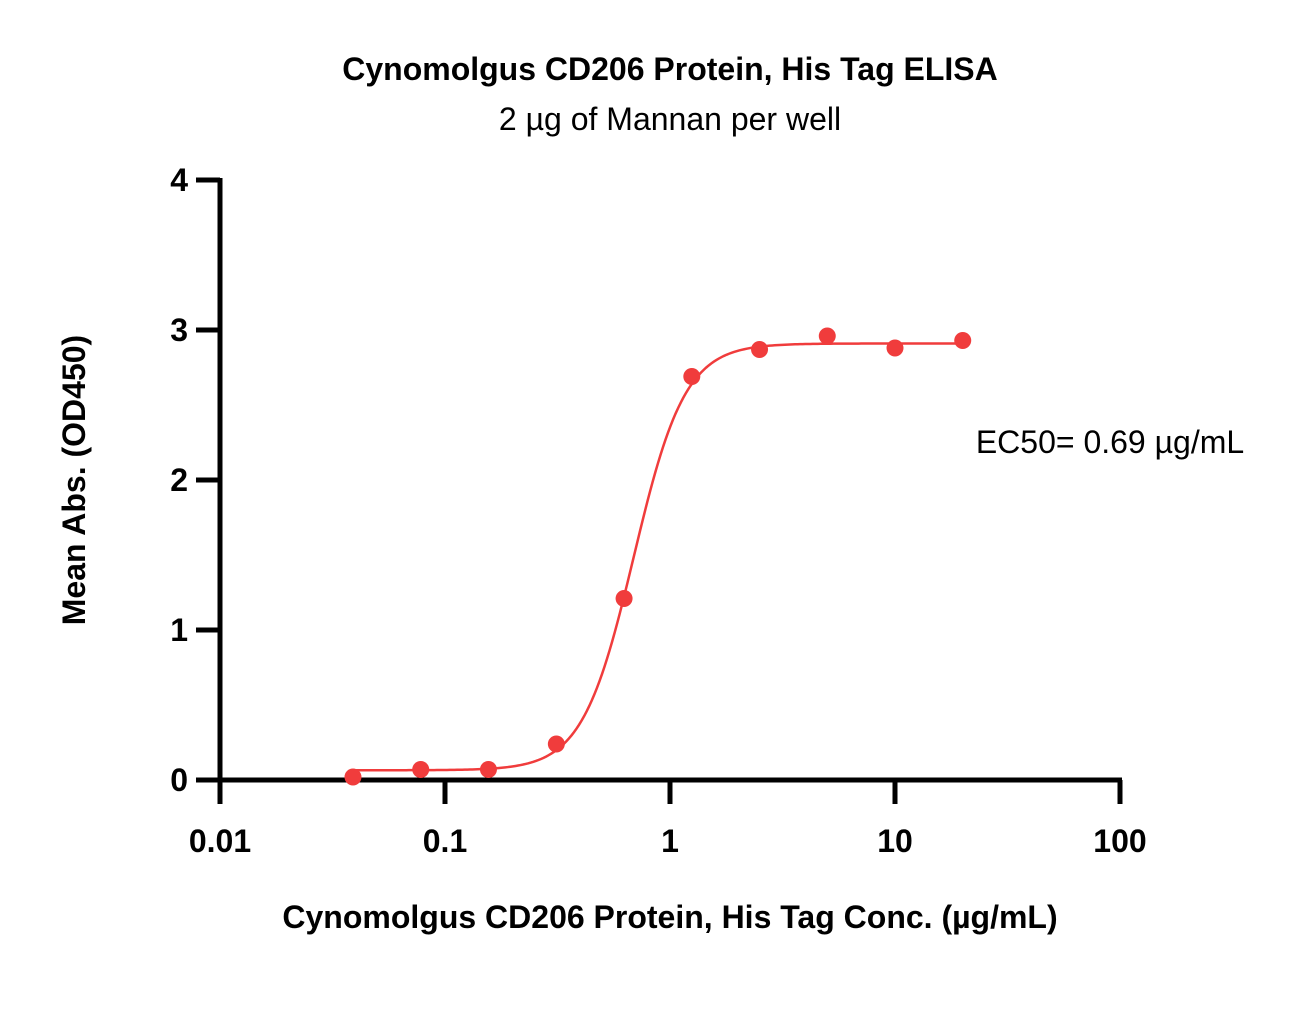 The width and height of the screenshot is (1309, 1035). I want to click on y-tick-label: 0, so click(179, 780).